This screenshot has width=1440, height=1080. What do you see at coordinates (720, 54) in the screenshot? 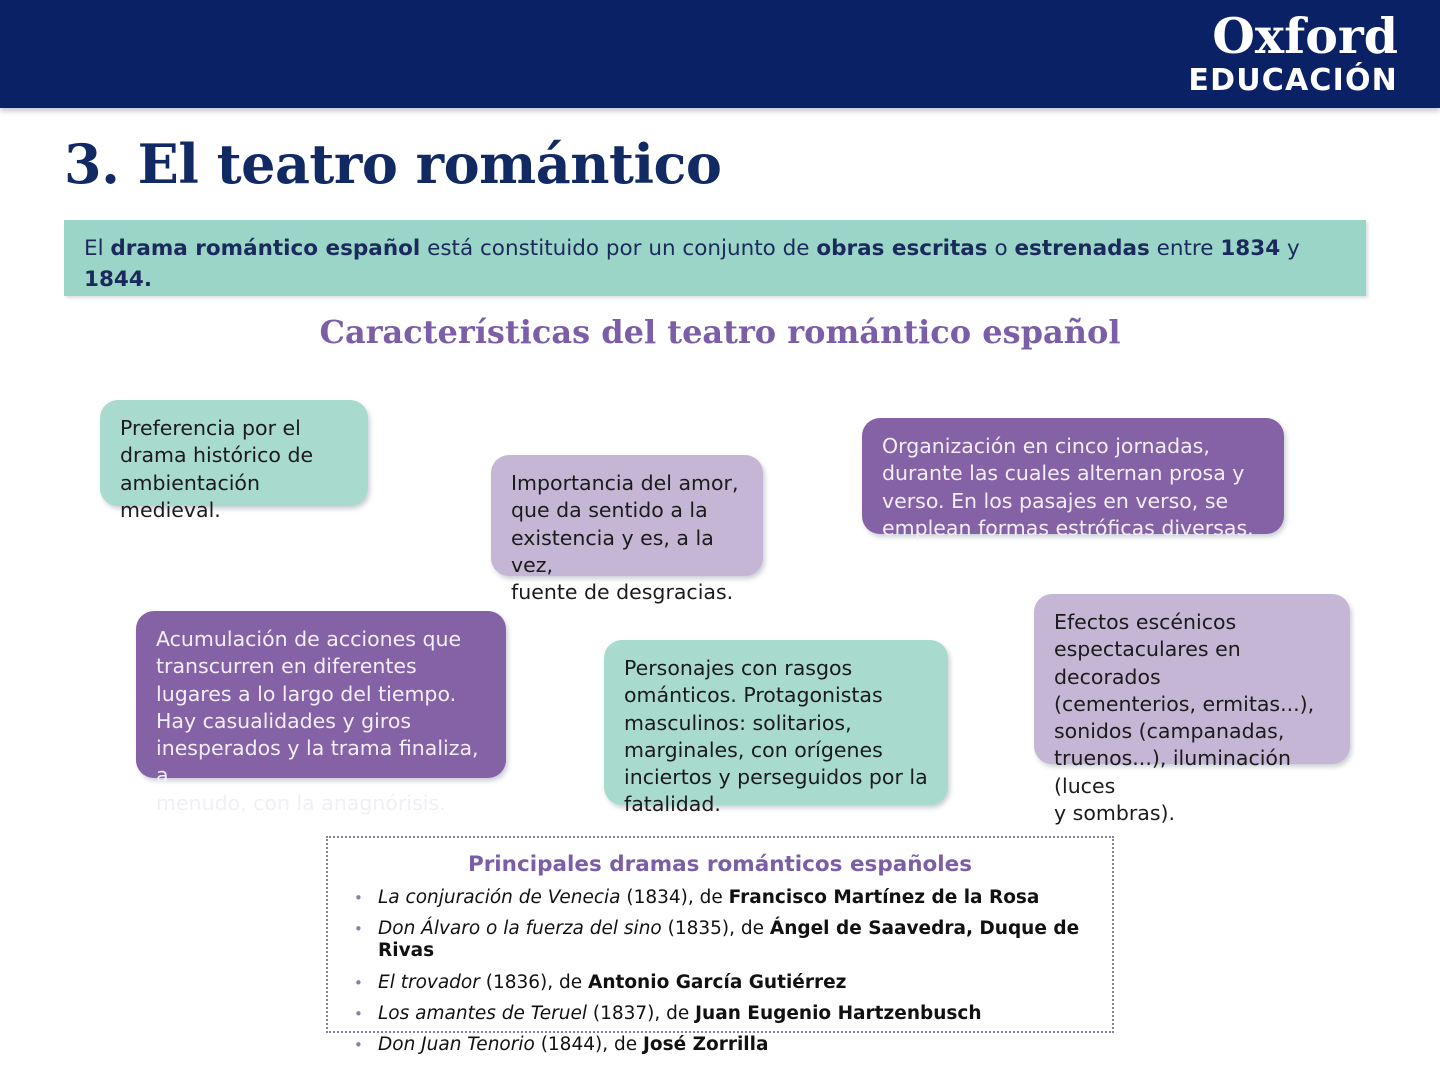
I see `header-bar: Oxford EDUCACIÓN` at bounding box center [720, 54].